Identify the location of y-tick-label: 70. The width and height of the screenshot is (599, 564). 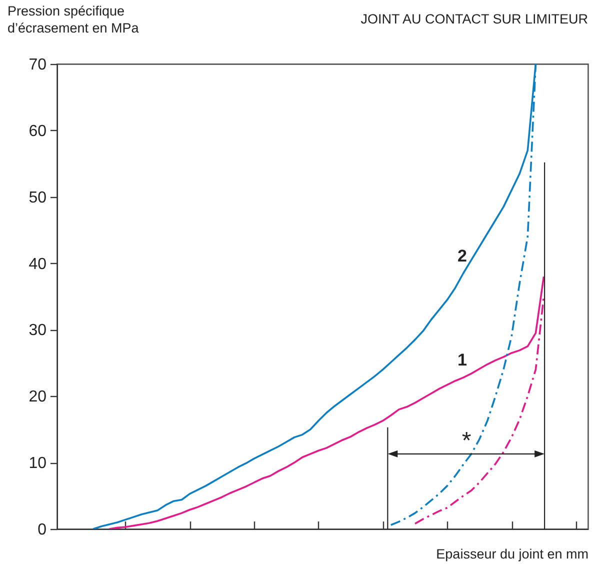
(37, 65).